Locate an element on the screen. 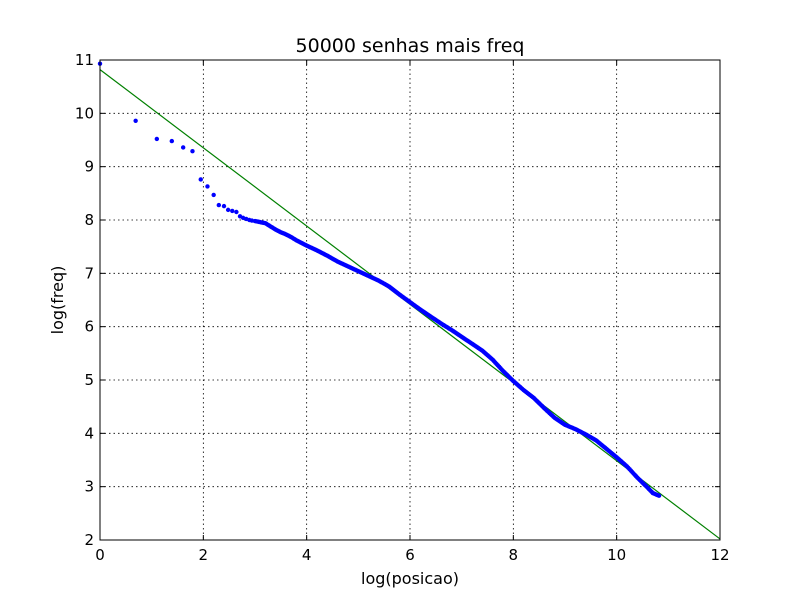 The width and height of the screenshot is (800, 600). x-tick-label: 4 is located at coordinates (307, 555).